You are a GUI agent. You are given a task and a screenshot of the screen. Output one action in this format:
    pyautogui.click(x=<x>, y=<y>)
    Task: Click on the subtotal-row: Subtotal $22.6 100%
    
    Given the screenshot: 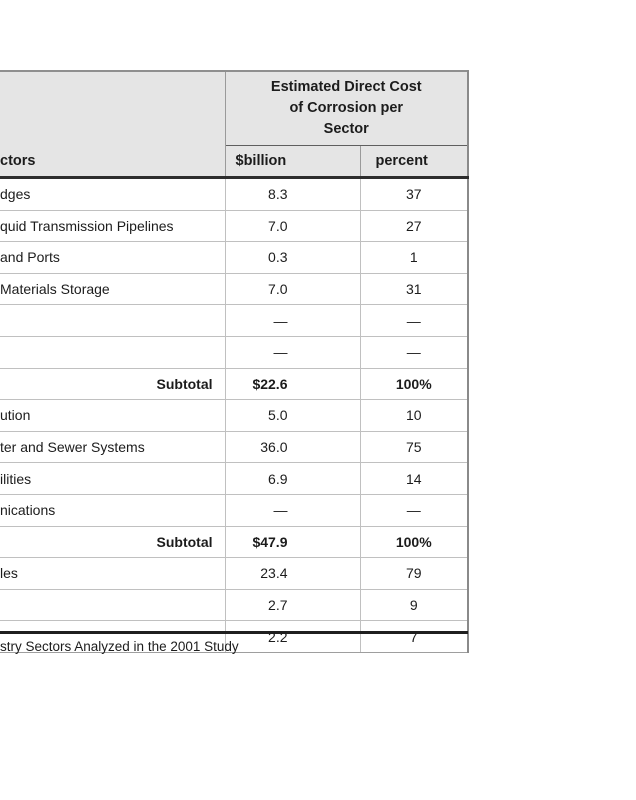 What is the action you would take?
    pyautogui.click(x=234, y=384)
    